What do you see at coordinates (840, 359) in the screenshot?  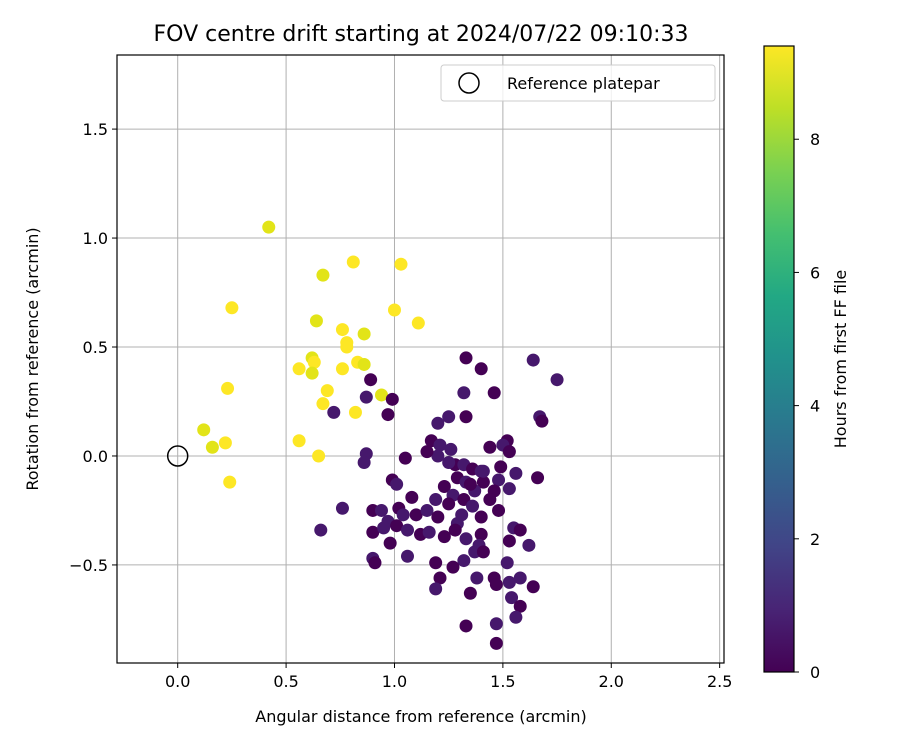 I see `colorbar-label: Hours from first FF file` at bounding box center [840, 359].